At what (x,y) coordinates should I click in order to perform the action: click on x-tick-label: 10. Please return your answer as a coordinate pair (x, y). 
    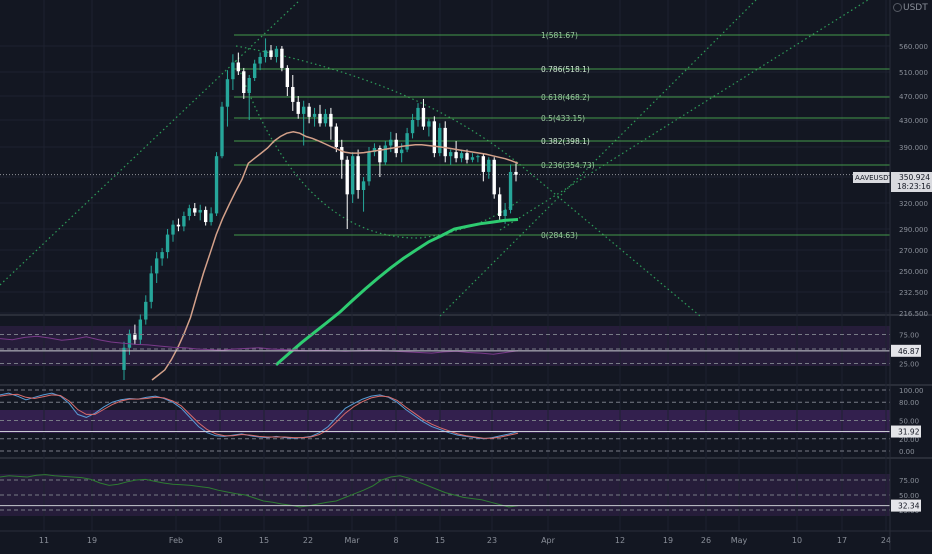
    Looking at the image, I should click on (797, 540).